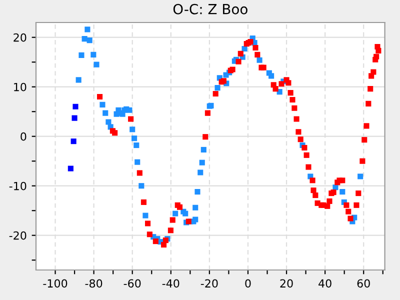 The height and width of the screenshot is (300, 400). What do you see at coordinates (209, 283) in the screenshot?
I see `x-tick-label: -20` at bounding box center [209, 283].